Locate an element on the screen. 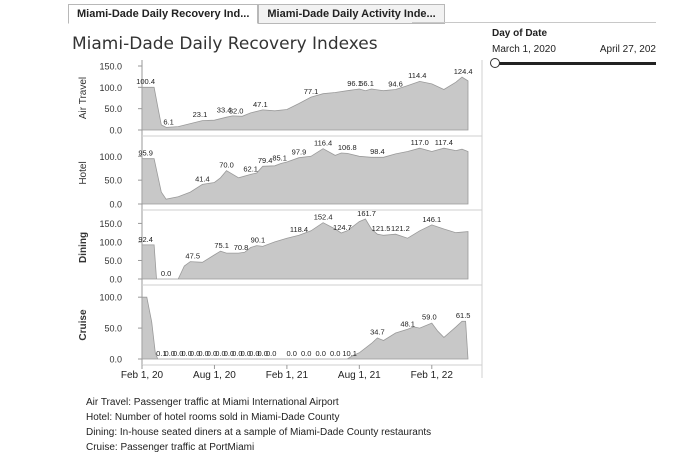  hotel-data-label: 117.4 is located at coordinates (444, 142).